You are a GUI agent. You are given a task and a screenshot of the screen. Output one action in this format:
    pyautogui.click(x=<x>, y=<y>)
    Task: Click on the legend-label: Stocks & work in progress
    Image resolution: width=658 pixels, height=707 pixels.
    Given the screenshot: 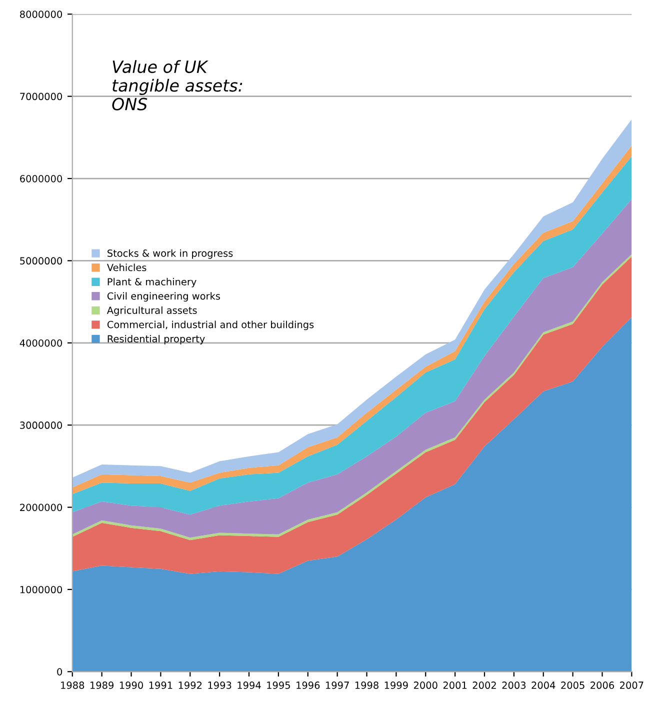 What is the action you would take?
    pyautogui.click(x=170, y=254)
    